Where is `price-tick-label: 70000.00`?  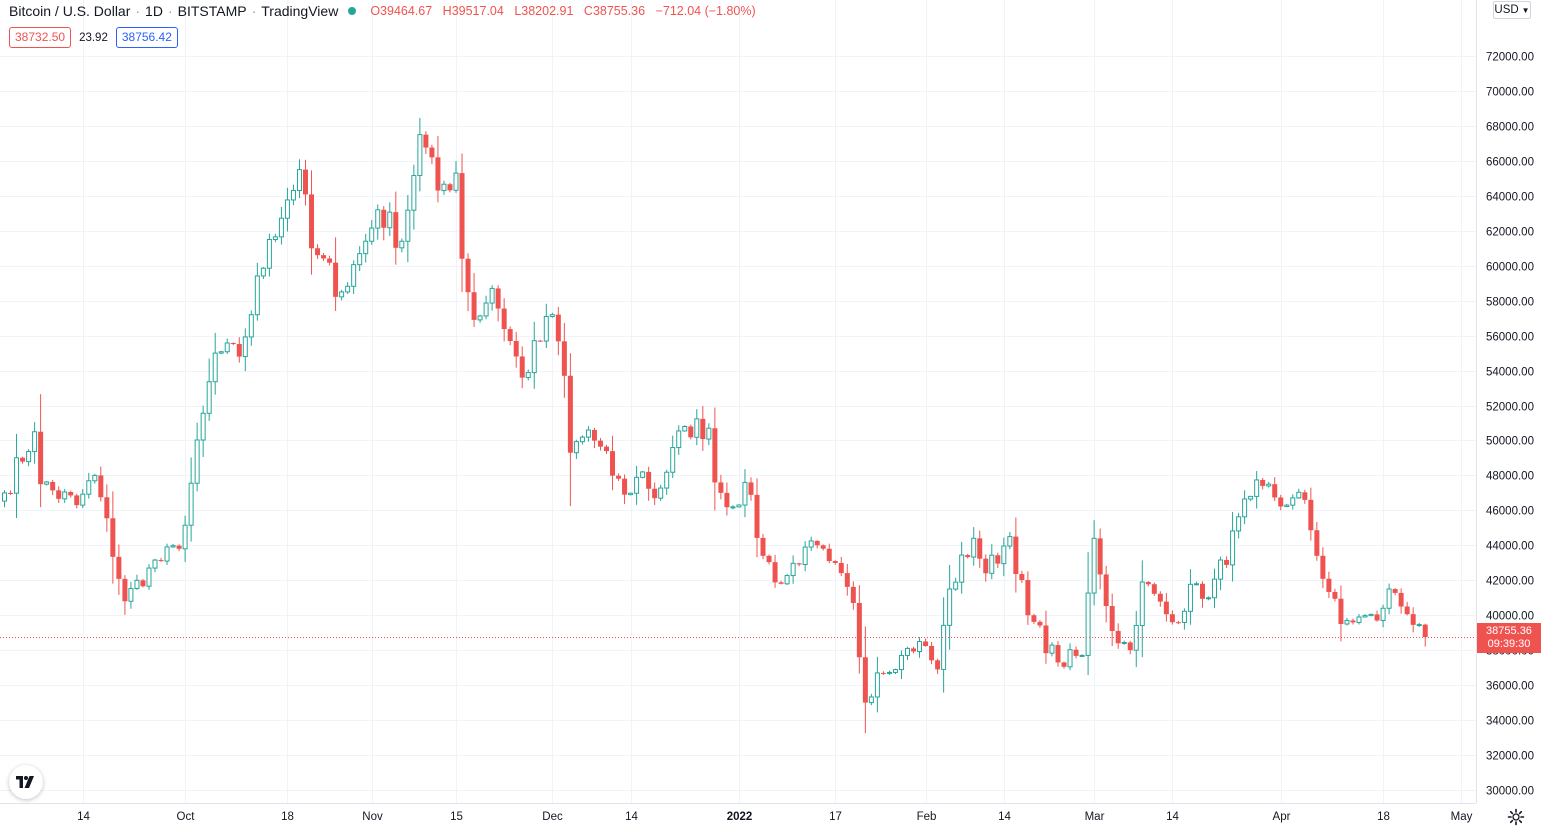
price-tick-label: 70000.00 is located at coordinates (1510, 93).